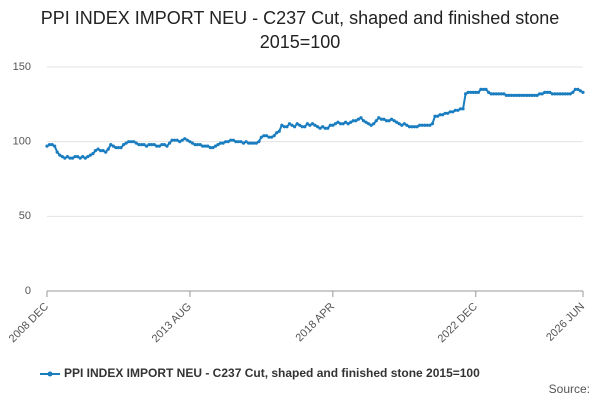 The width and height of the screenshot is (600, 400). Describe the element at coordinates (22, 67) in the screenshot. I see `y-tick-label: 150` at that location.